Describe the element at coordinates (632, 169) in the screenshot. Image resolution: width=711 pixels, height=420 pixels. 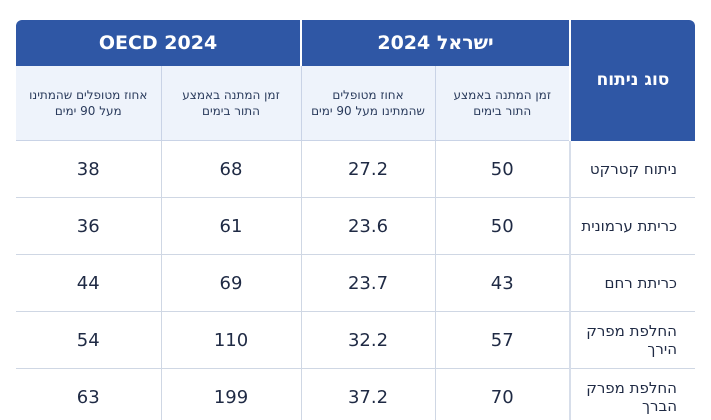
I see `row-label: ניתוח קטרקט` at that location.